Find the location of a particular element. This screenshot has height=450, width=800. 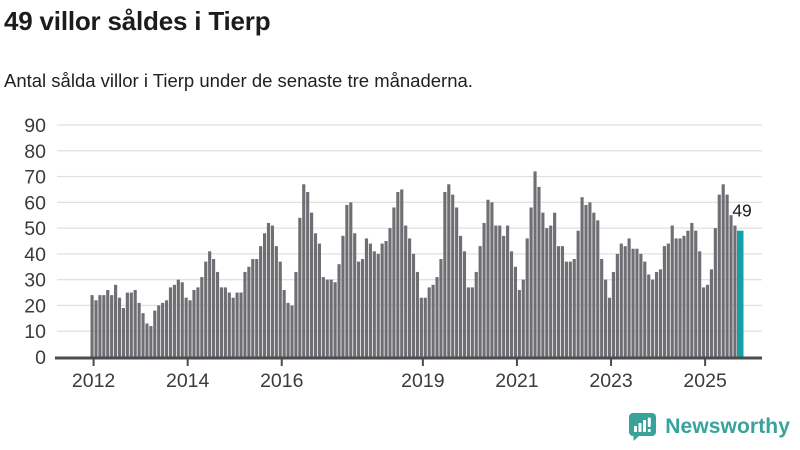

newsworthy-logo-text: Newsworthy is located at coordinates (727, 426).